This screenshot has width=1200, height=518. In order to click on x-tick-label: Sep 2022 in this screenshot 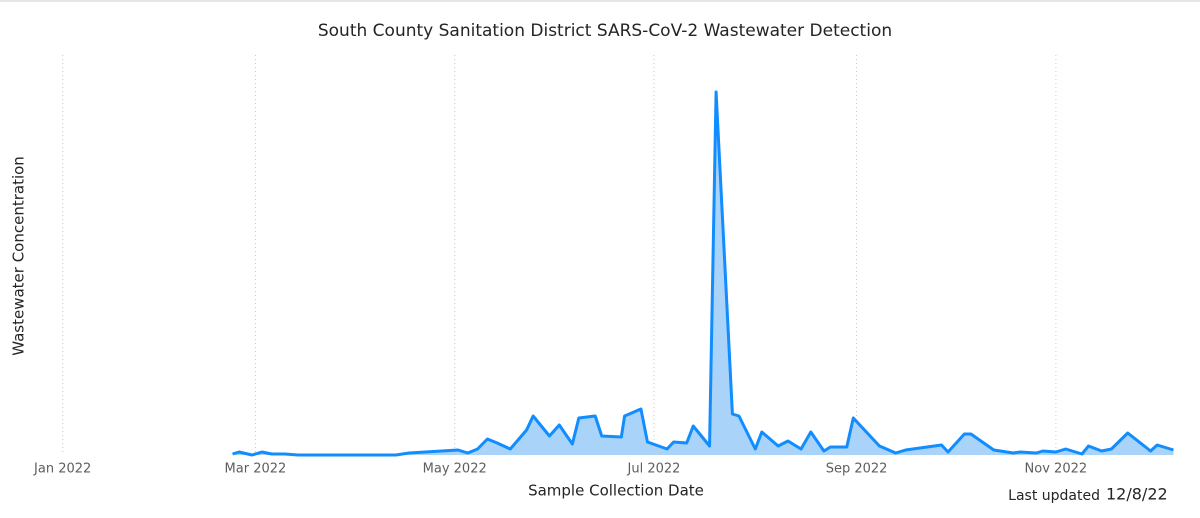, I will do `click(857, 469)`.